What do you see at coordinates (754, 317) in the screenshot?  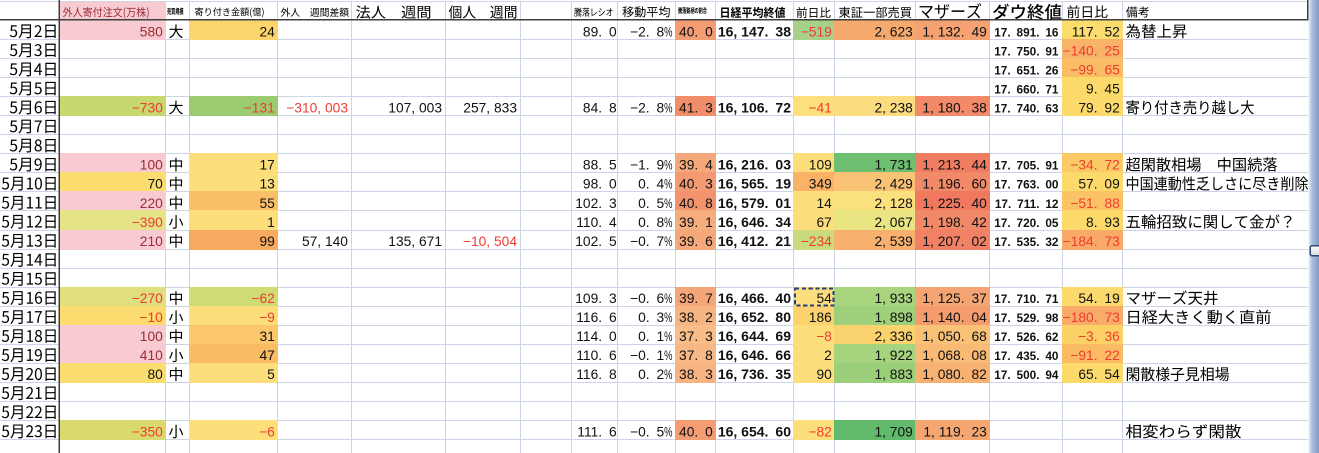 I see `svg-text: 16, 652. 80` at bounding box center [754, 317].